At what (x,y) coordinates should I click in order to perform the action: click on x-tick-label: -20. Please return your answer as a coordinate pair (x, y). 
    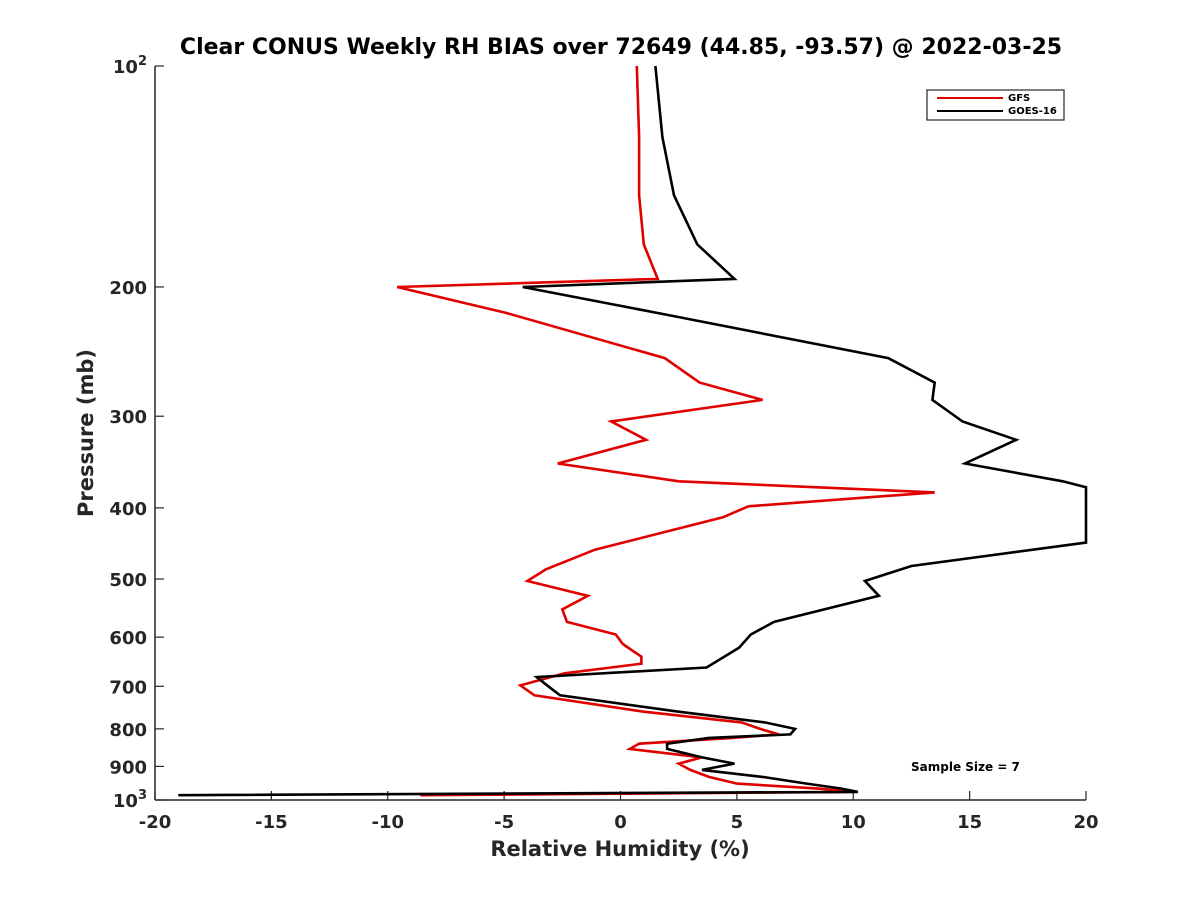
    Looking at the image, I should click on (155, 822).